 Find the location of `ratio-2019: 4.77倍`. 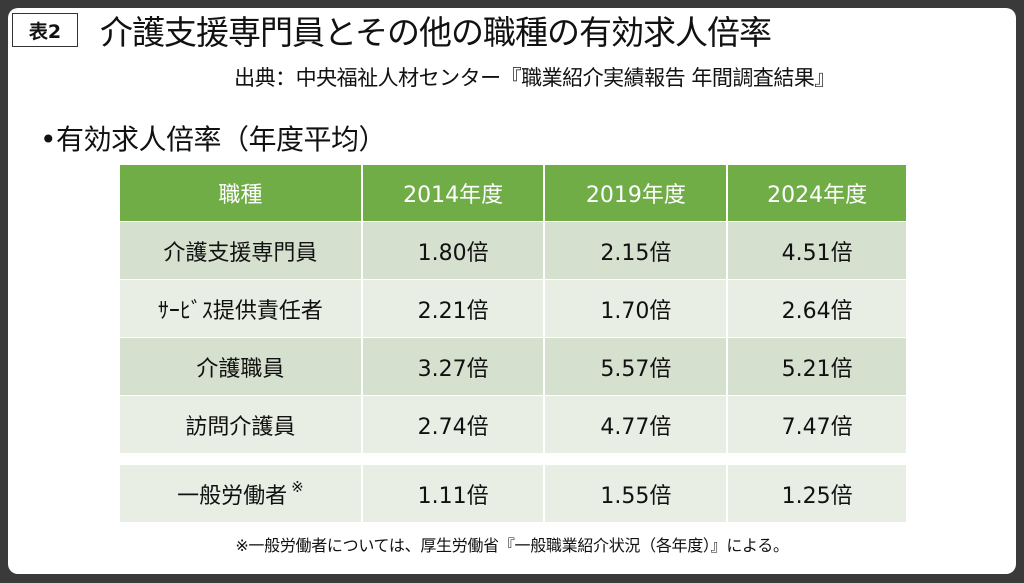

ratio-2019: 4.77倍 is located at coordinates (636, 424).